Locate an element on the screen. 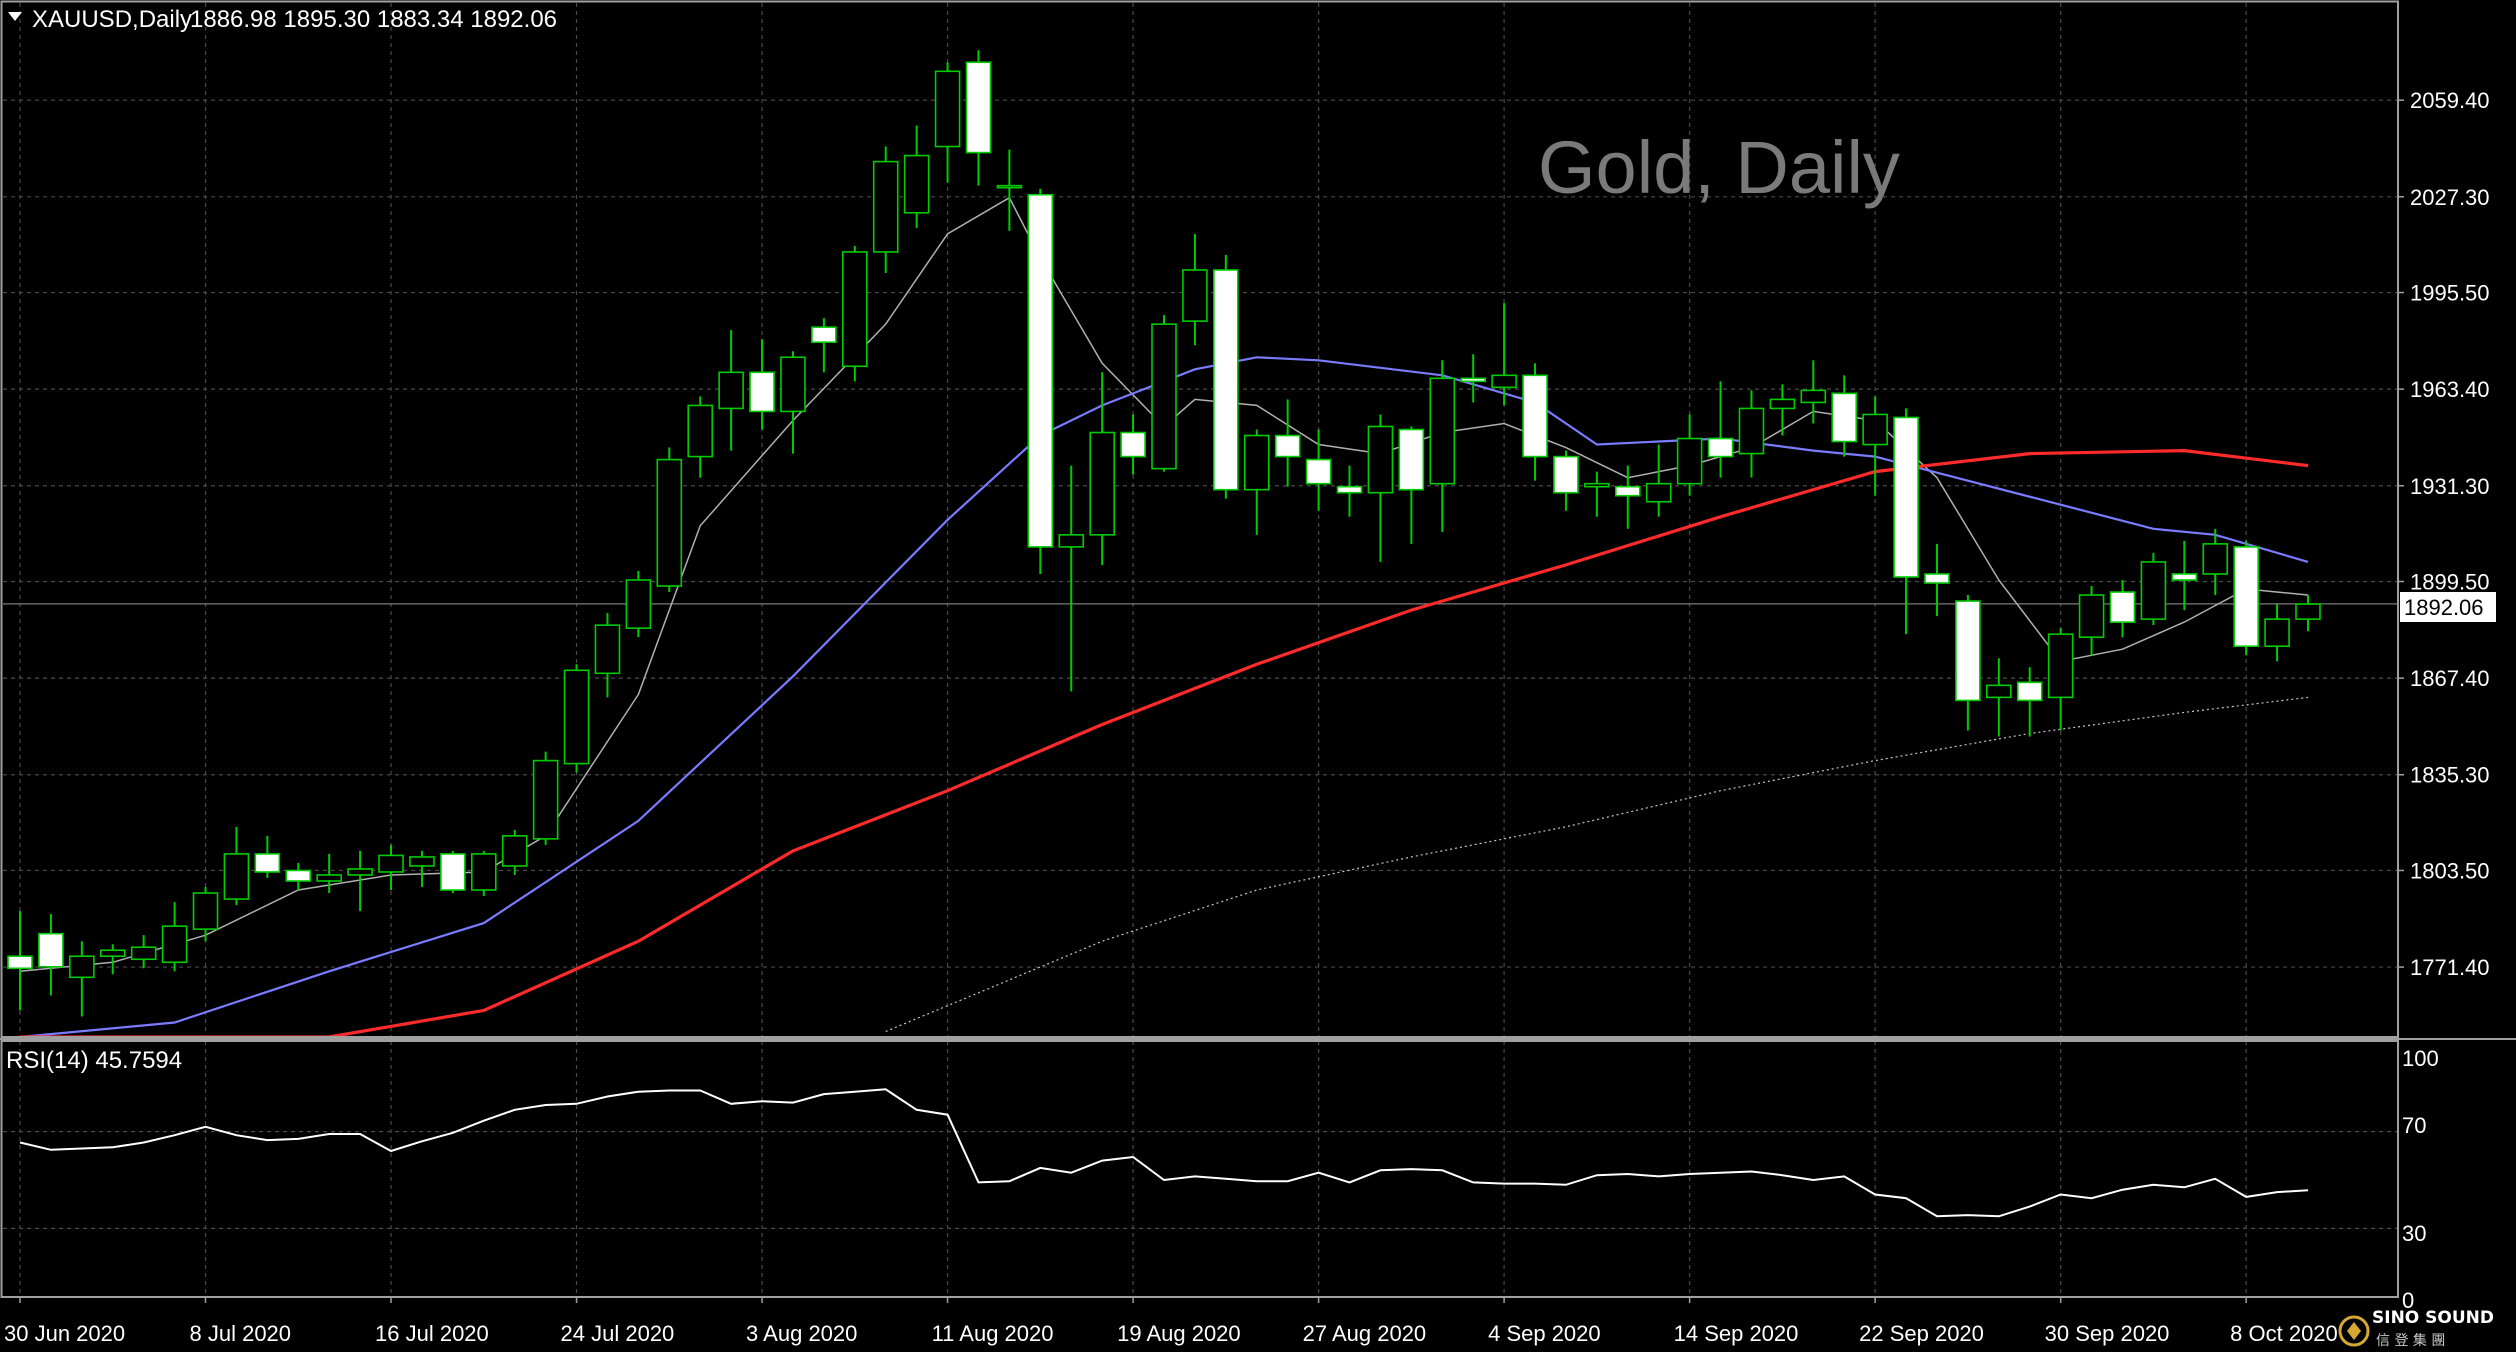 The width and height of the screenshot is (2516, 1352). x-tick-label: 3 Aug 2020 is located at coordinates (801, 1333).